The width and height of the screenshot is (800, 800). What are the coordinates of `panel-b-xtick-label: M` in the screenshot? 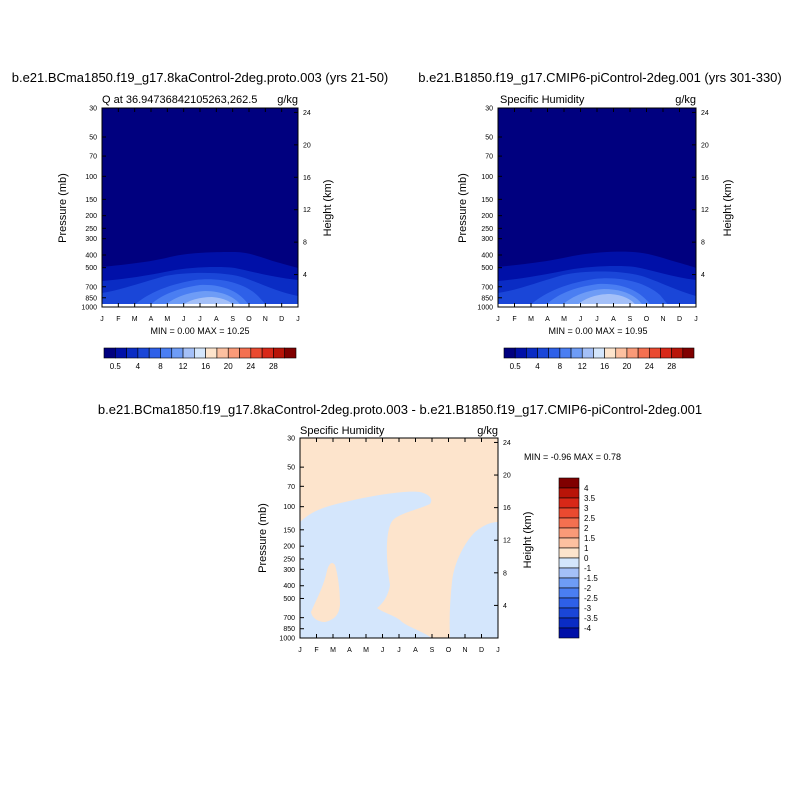 It's located at (531, 319).